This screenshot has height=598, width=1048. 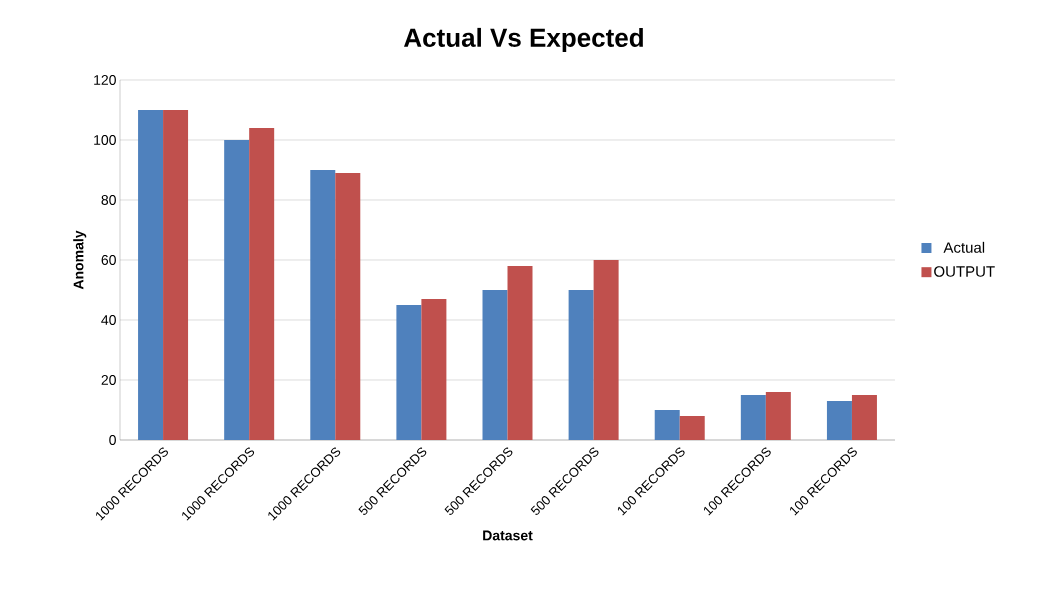 I want to click on legend-label: Actual, so click(x=964, y=247).